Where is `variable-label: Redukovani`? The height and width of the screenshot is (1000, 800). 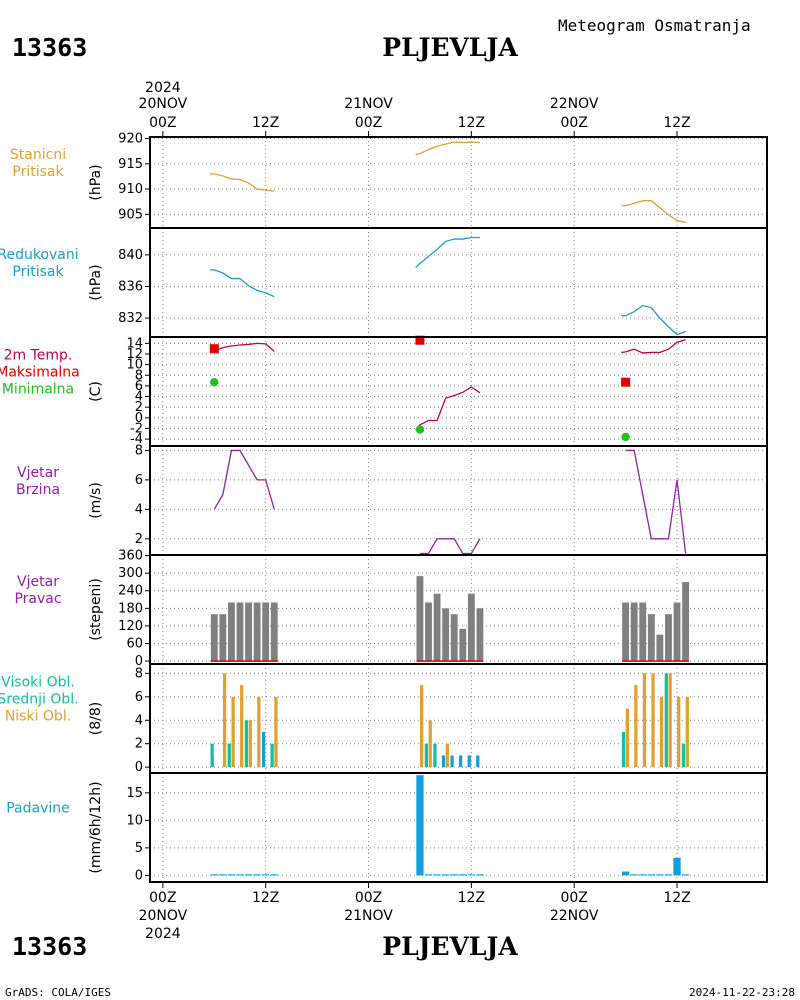
variable-label: Redukovani is located at coordinates (39, 255).